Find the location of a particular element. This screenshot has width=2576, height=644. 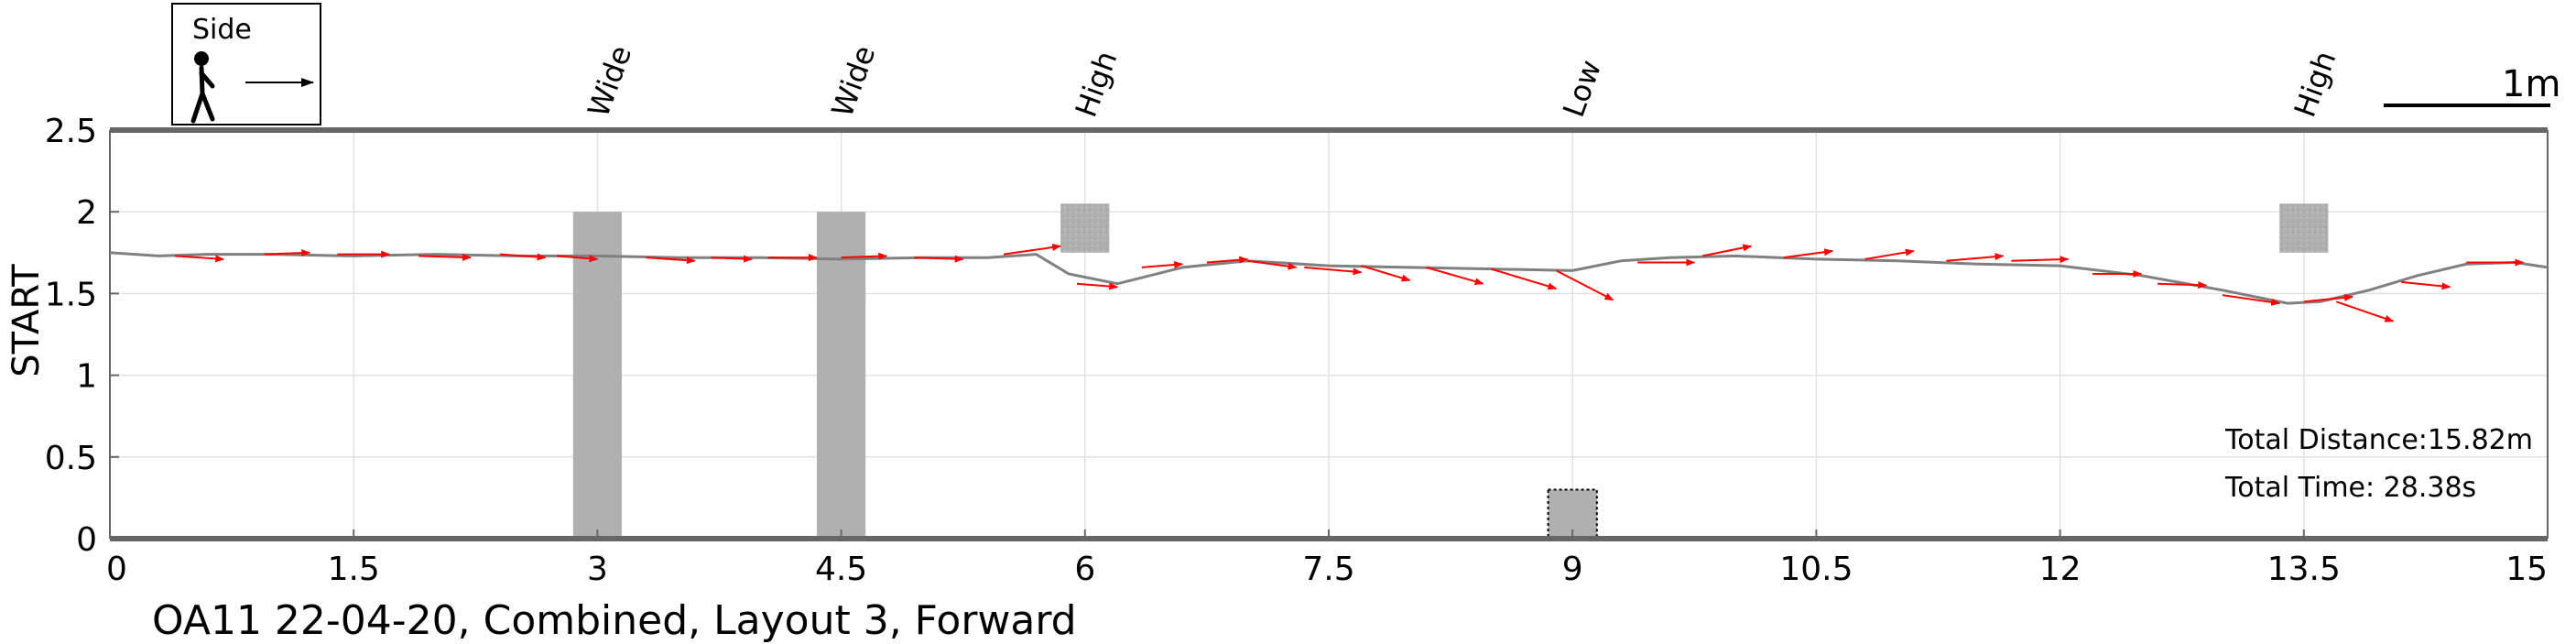

y-tick-label-3: 1.5 is located at coordinates (71, 295).